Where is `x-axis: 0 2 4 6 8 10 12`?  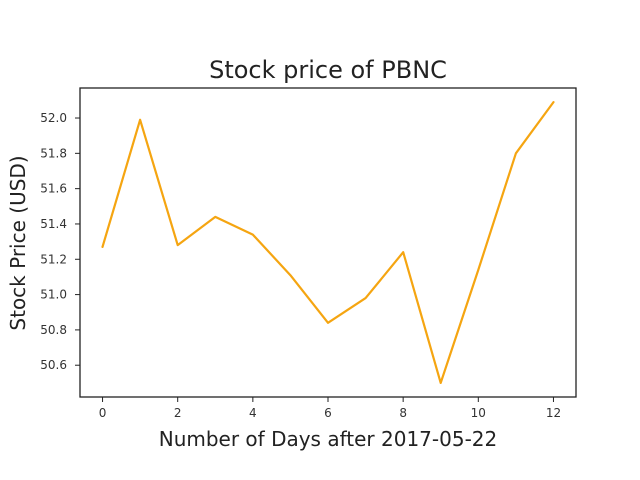 x-axis: 0 2 4 6 8 10 12 is located at coordinates (330, 408).